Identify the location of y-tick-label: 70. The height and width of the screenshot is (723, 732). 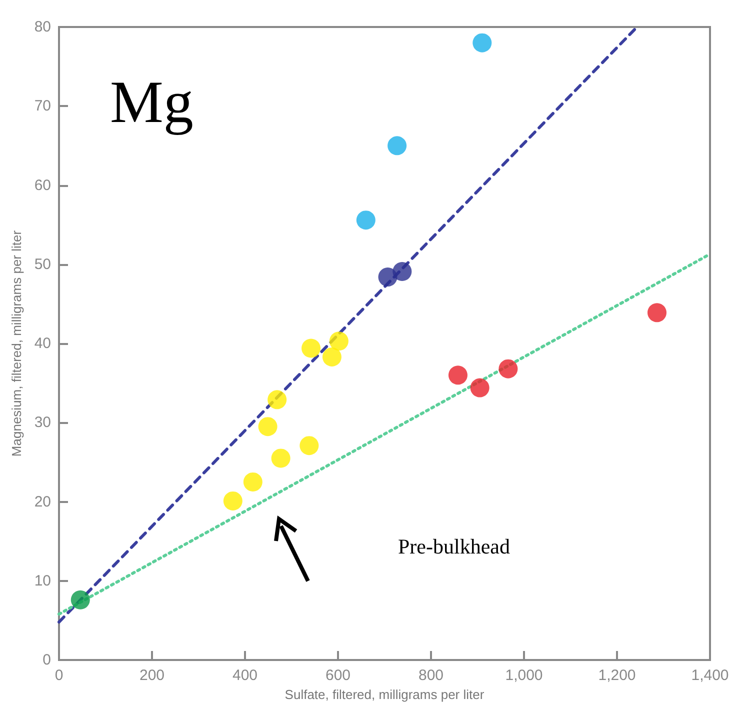
(42, 106).